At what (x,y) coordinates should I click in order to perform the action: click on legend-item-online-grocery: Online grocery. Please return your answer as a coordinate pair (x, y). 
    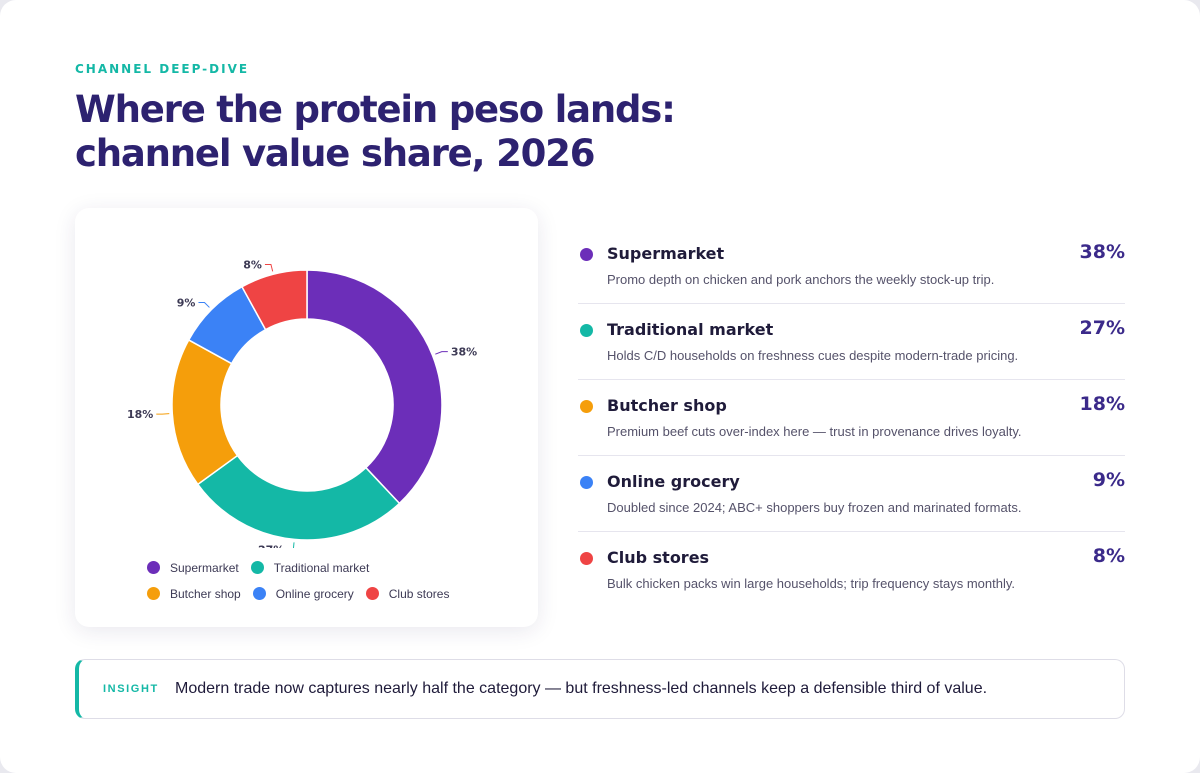
    Looking at the image, I should click on (303, 593).